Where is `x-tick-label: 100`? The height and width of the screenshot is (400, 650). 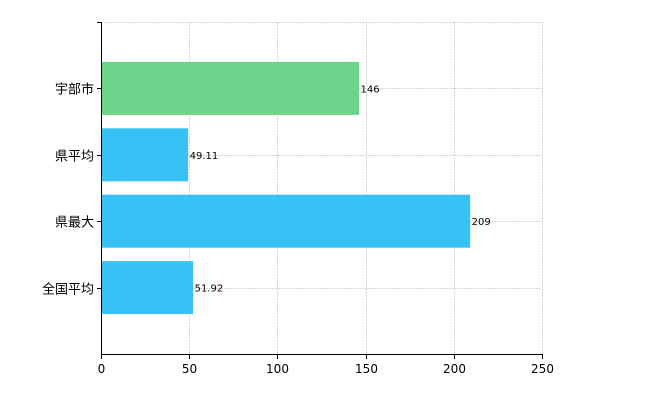 x-tick-label: 100 is located at coordinates (277, 369).